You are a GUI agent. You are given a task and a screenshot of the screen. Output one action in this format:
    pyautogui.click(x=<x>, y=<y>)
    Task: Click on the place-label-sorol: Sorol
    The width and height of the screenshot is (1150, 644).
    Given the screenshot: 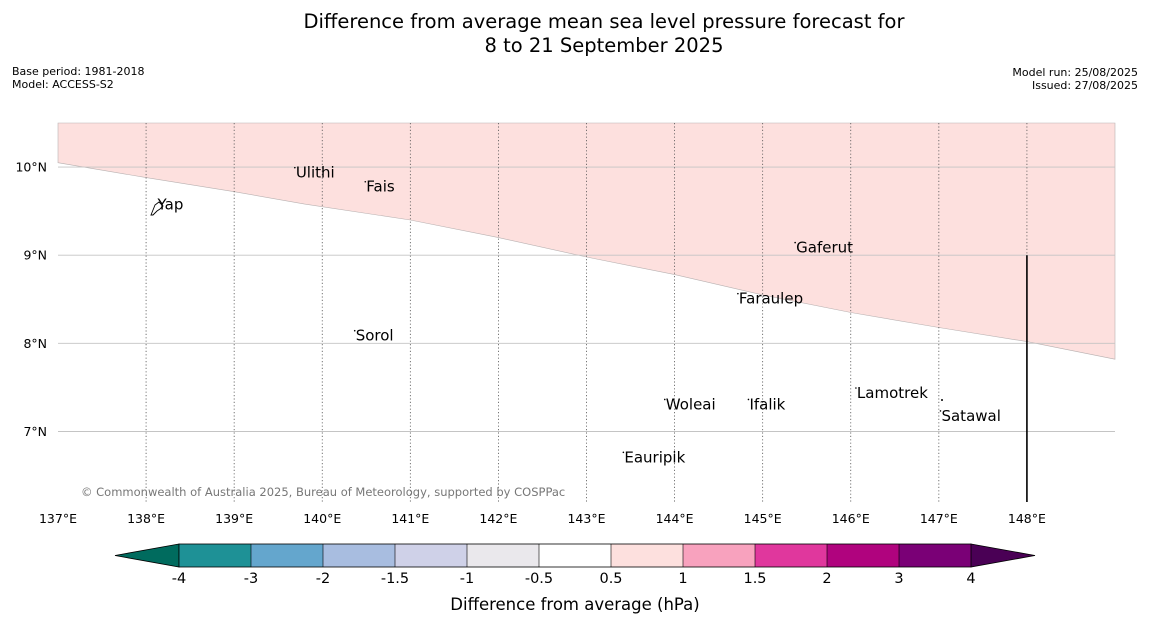 What is the action you would take?
    pyautogui.click(x=375, y=336)
    